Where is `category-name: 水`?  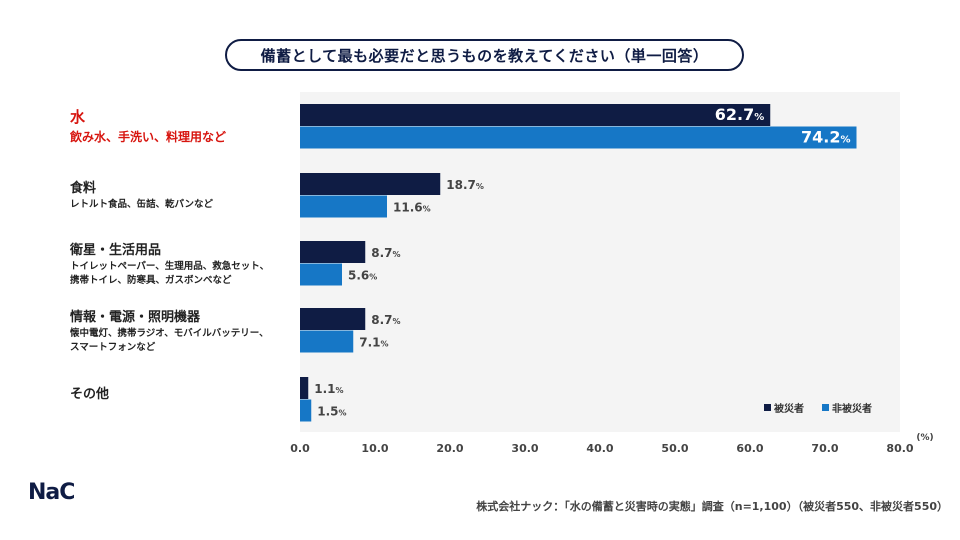
category-name: 水 is located at coordinates (78, 117).